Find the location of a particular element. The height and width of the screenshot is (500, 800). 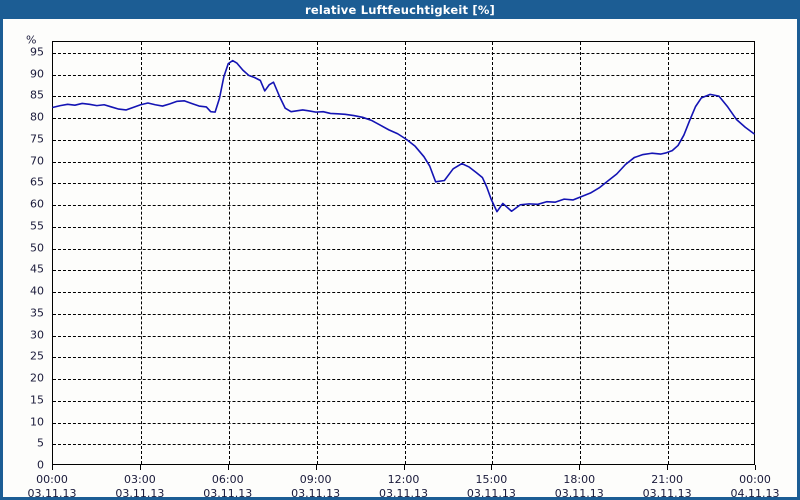

y-axis-tick-label: 5 is located at coordinates (40, 443).